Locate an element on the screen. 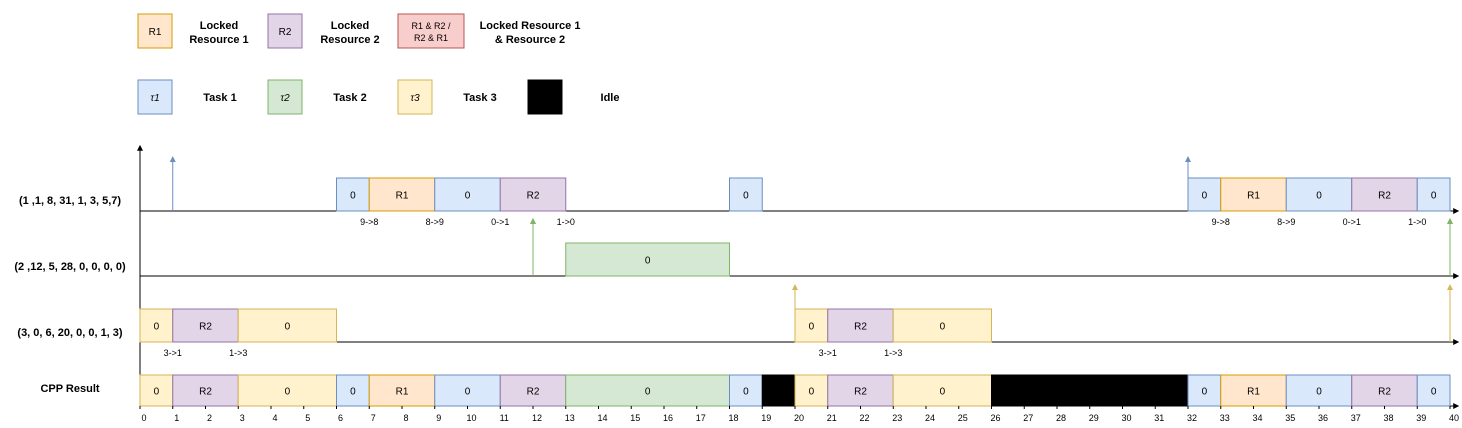  time-tick-label: 25 is located at coordinates (963, 418).